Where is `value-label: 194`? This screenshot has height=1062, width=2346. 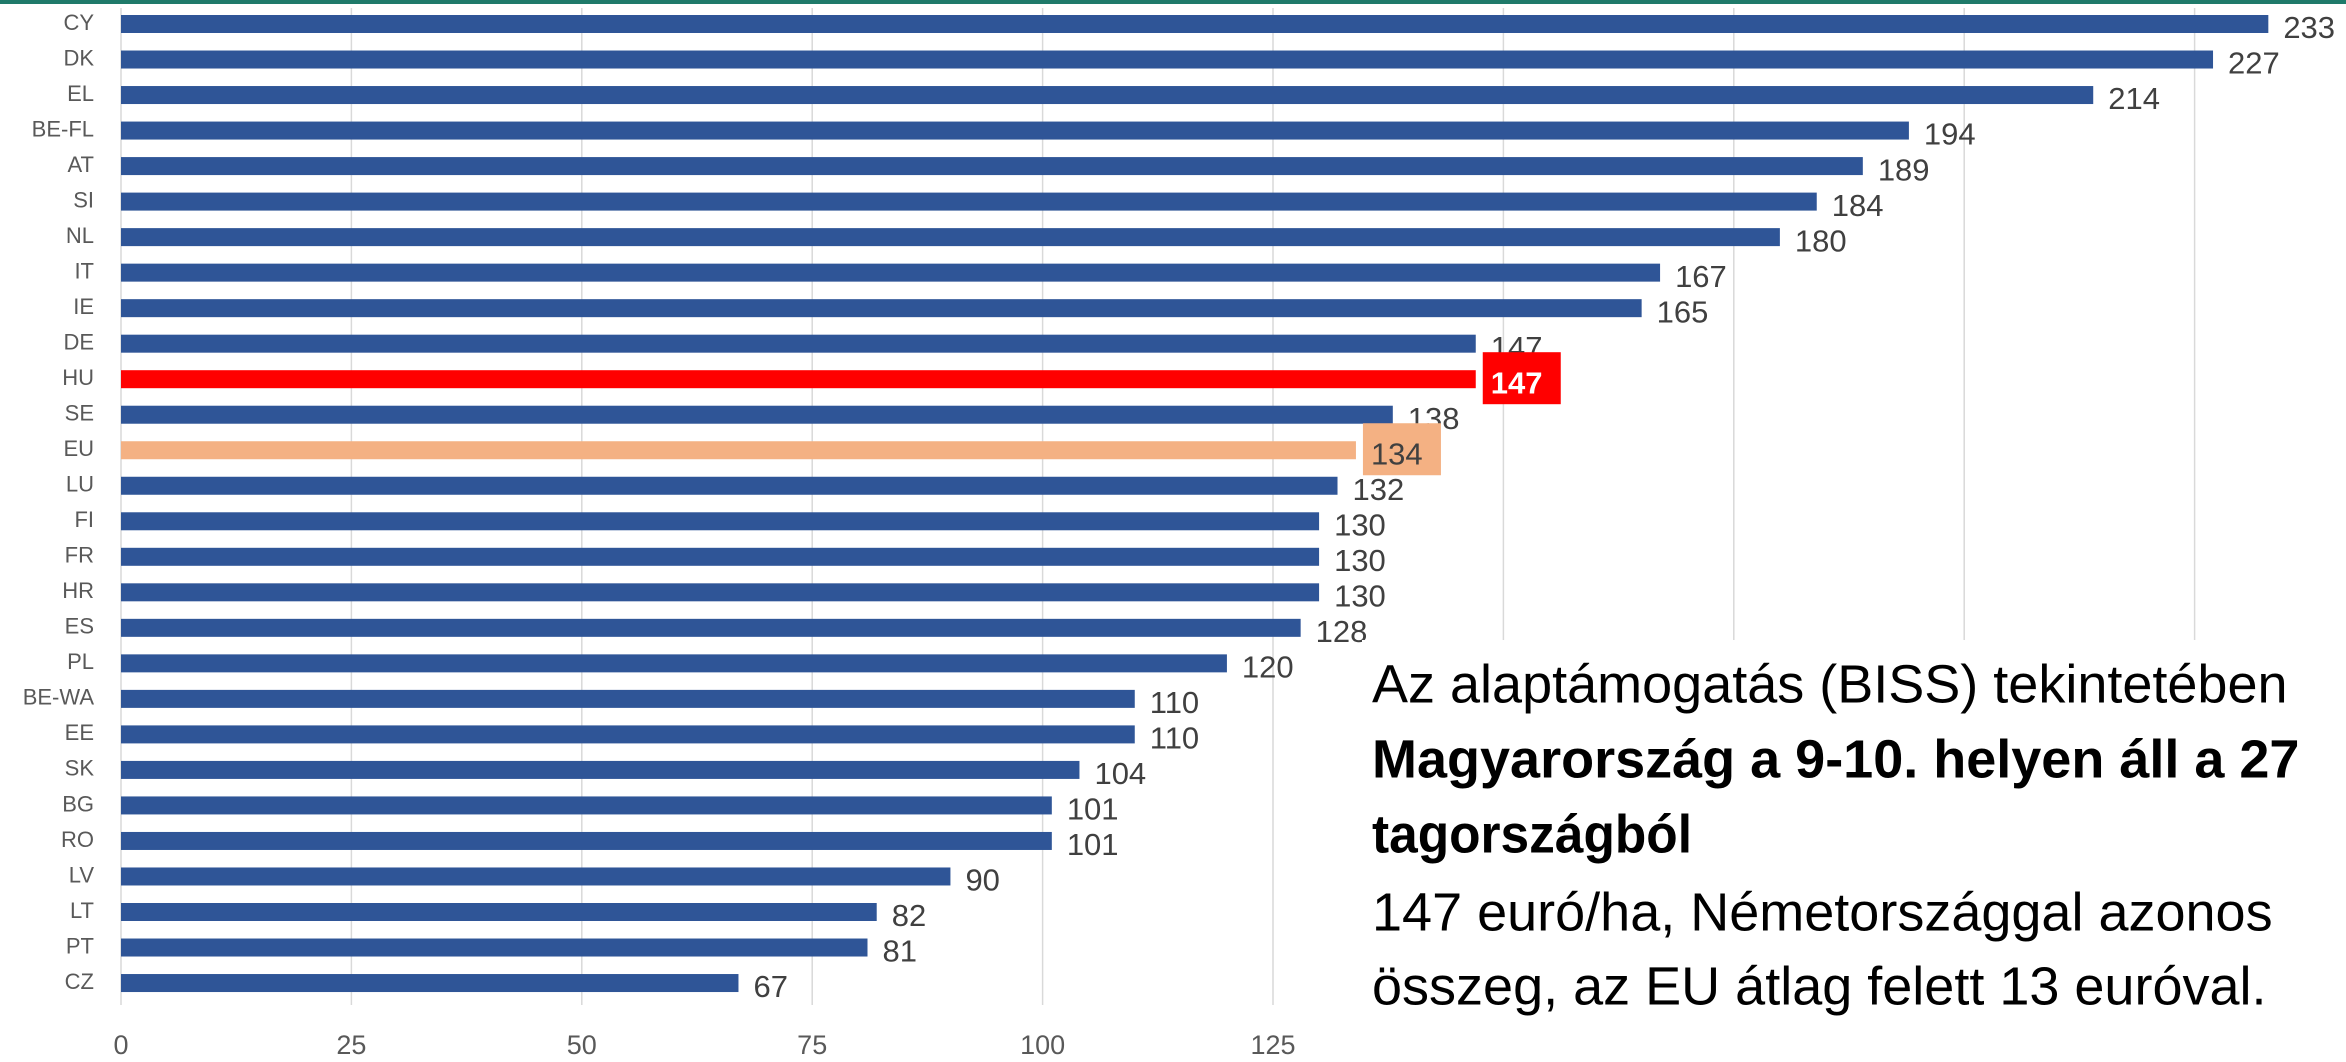
value-label: 194 is located at coordinates (1950, 134).